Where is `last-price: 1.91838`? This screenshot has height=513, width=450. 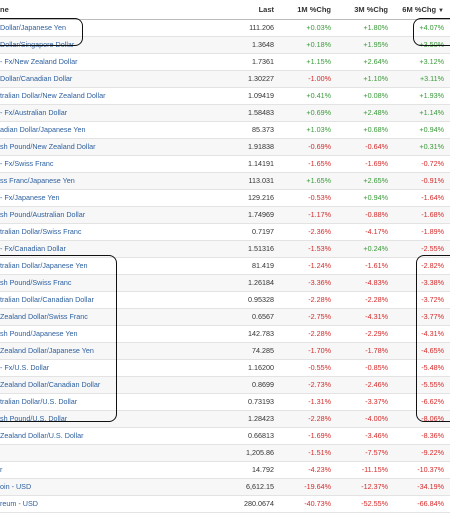 last-price: 1.91838 is located at coordinates (246, 147).